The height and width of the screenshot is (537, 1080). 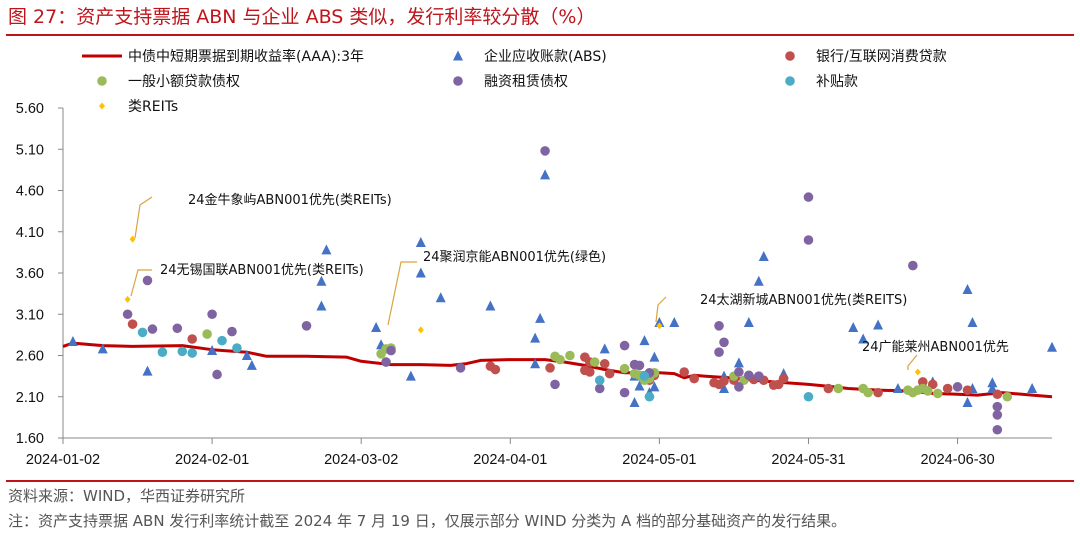 What do you see at coordinates (290, 200) in the screenshot?
I see `annotation-label: 24金牛象屿ABN001优先(类REITs)` at bounding box center [290, 200].